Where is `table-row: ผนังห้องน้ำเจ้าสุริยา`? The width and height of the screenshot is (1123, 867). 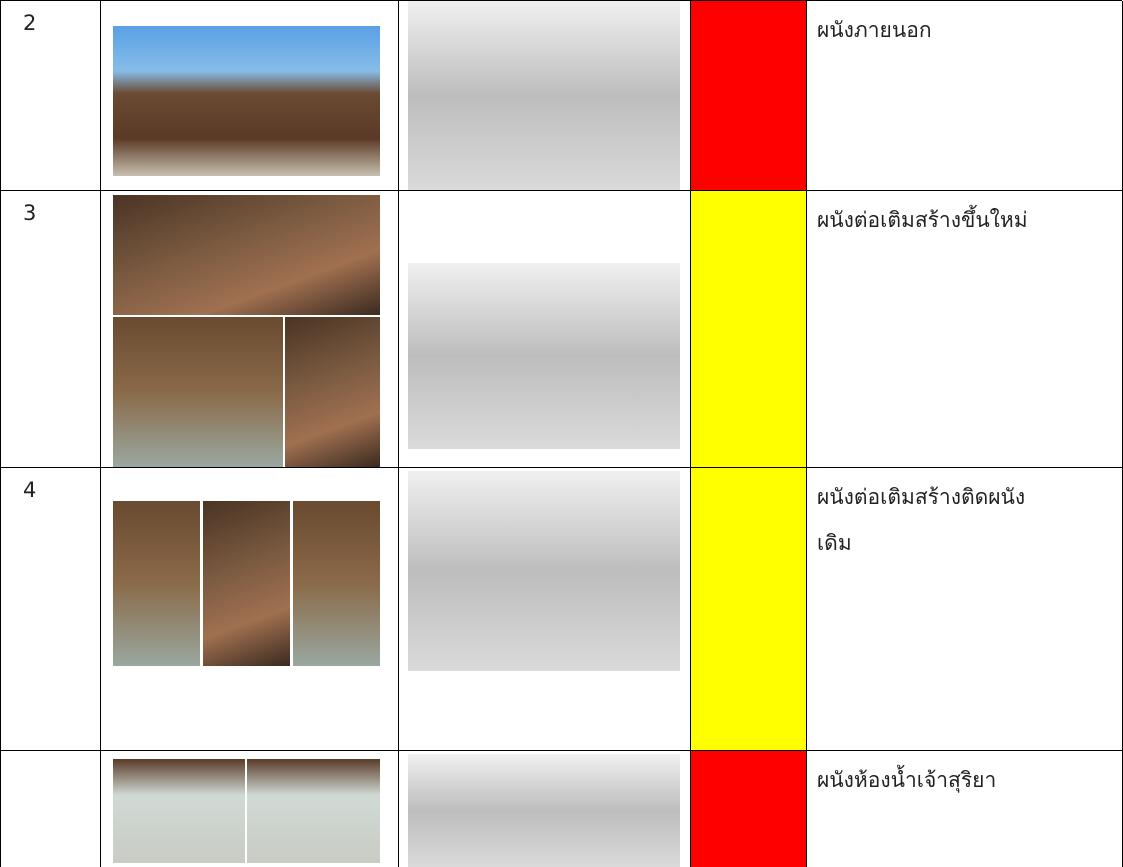
table-row: ผนังห้องน้ำเจ้าสุริยา is located at coordinates (561, 808).